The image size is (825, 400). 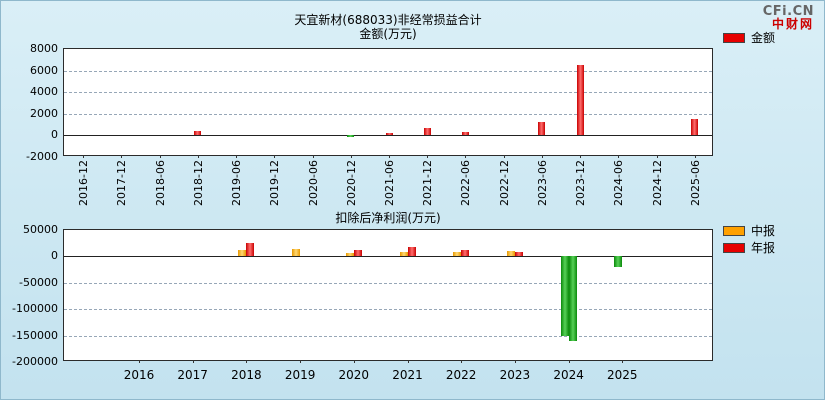 I want to click on y-tick-label: 2000, so click(x=44, y=113).